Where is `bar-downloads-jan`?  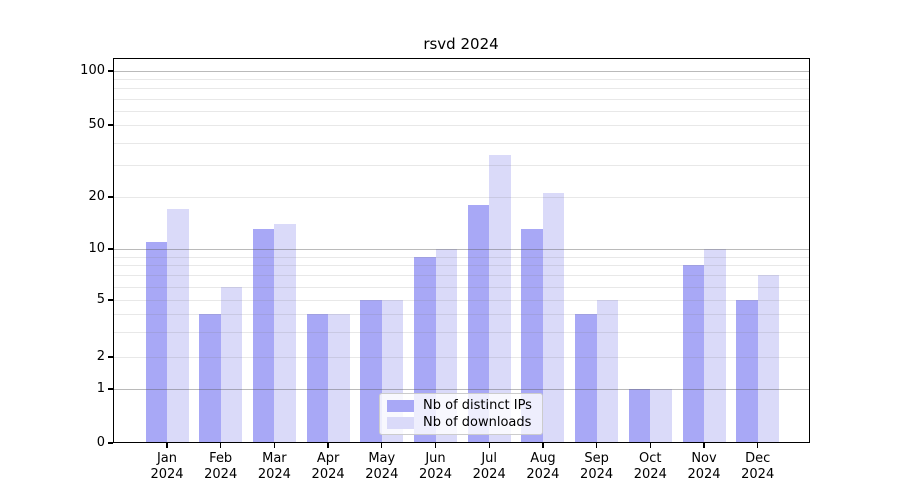 bar-downloads-jan is located at coordinates (178, 326).